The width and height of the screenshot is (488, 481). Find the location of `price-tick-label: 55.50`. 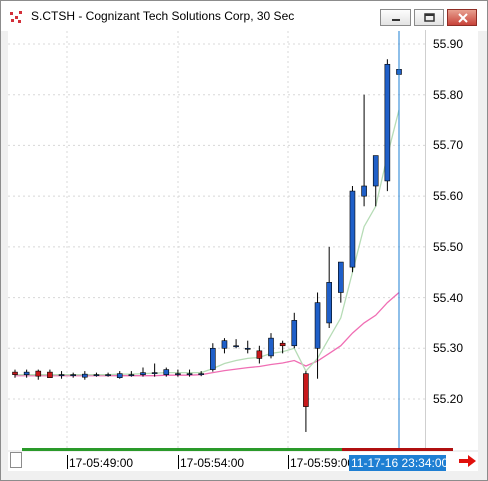

price-tick-label: 55.50 is located at coordinates (448, 246).